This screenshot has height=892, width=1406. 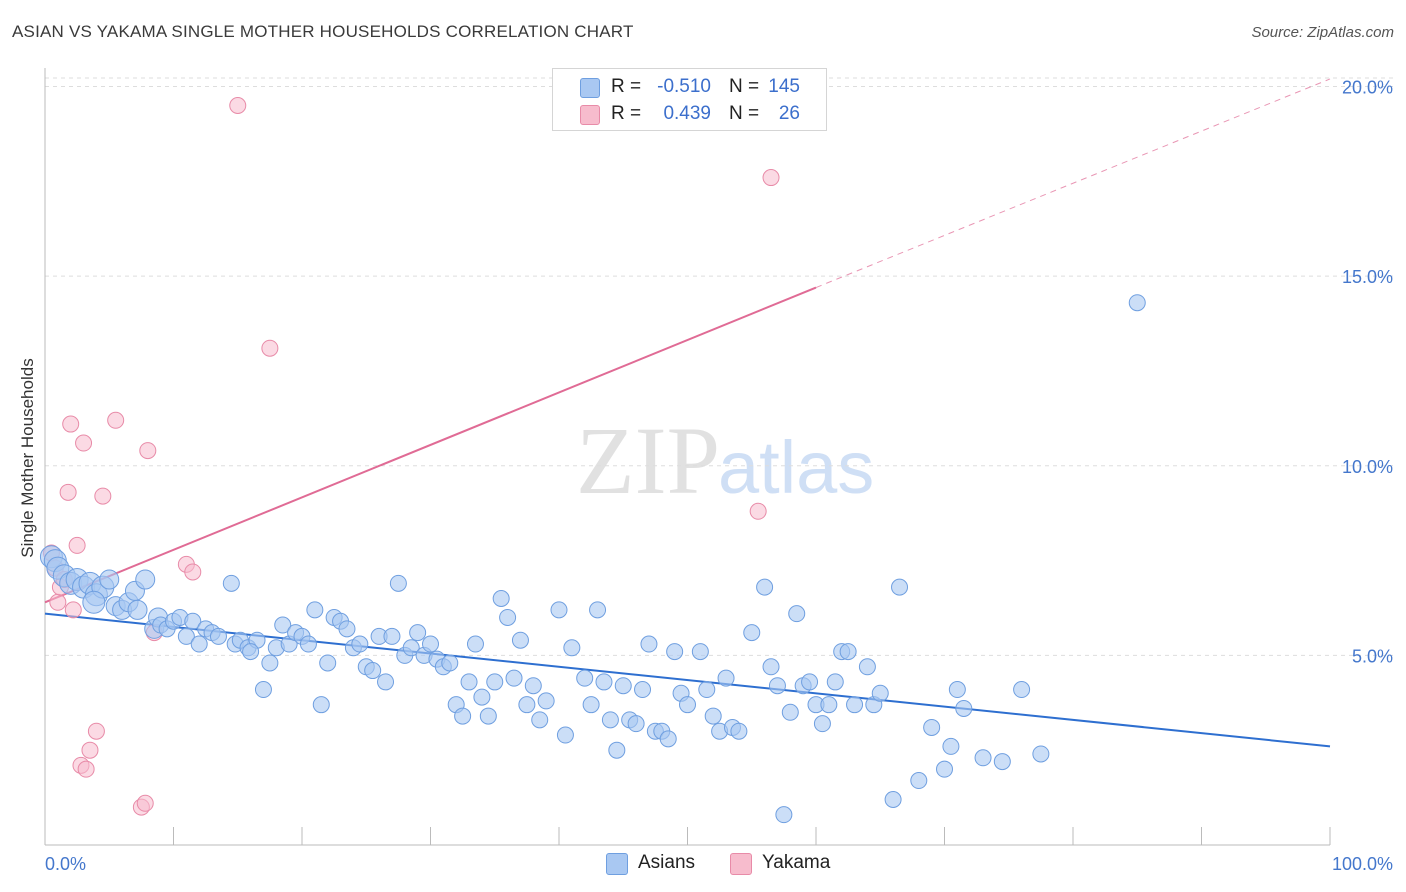 What do you see at coordinates (1322, 32) in the screenshot?
I see `source-label: Source: ZipAtlas.com` at bounding box center [1322, 32].